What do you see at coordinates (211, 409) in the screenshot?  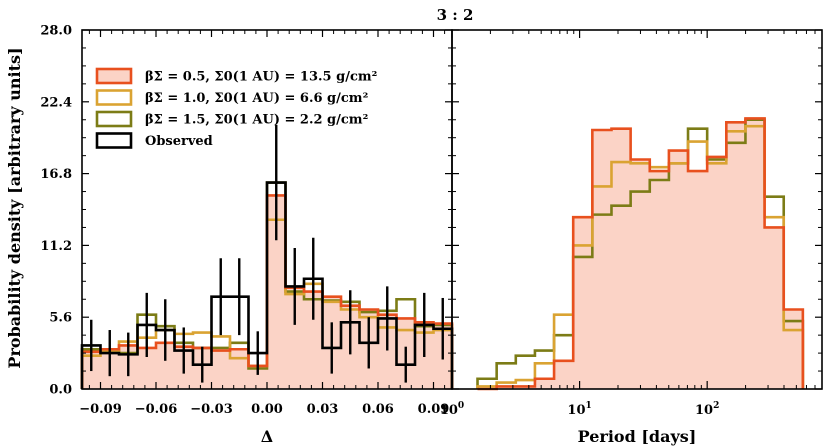 I see `left-x-tick-label: −0.03` at bounding box center [211, 409].